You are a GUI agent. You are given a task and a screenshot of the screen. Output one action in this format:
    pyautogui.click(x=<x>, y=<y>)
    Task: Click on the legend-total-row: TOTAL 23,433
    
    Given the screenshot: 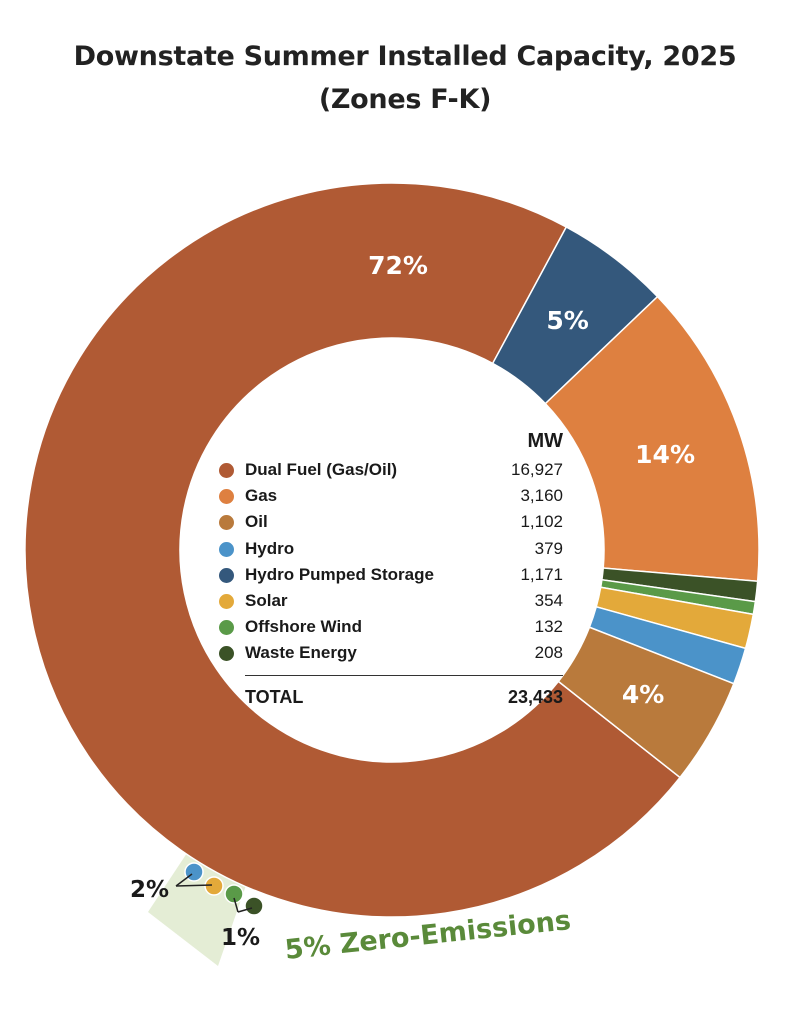 What is the action you would take?
    pyautogui.click(x=404, y=697)
    